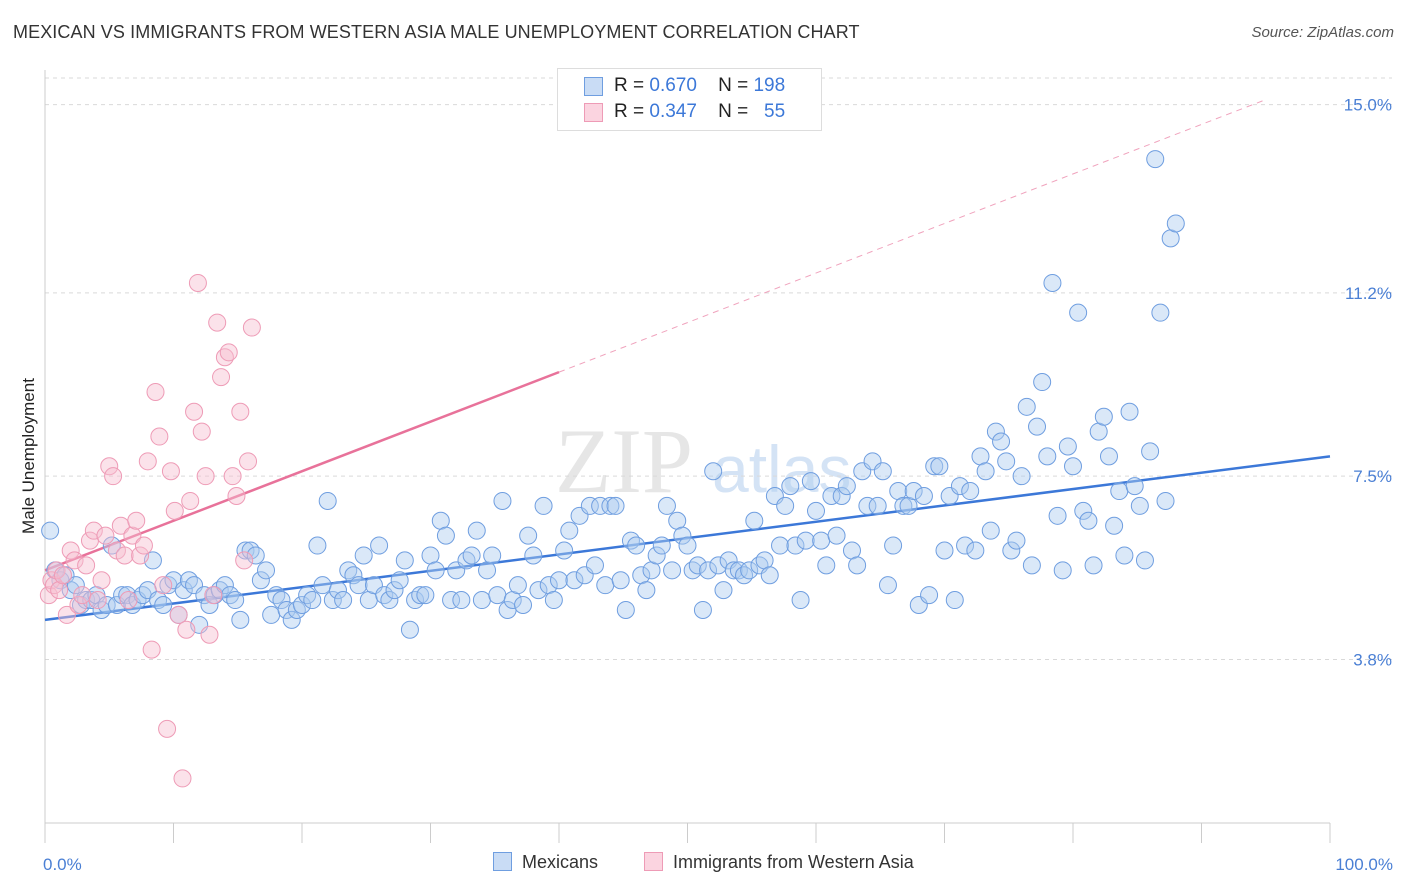 This screenshot has height=892, width=1406. Describe the element at coordinates (673, 85) in the screenshot. I see `r-value: 0.670` at that location.